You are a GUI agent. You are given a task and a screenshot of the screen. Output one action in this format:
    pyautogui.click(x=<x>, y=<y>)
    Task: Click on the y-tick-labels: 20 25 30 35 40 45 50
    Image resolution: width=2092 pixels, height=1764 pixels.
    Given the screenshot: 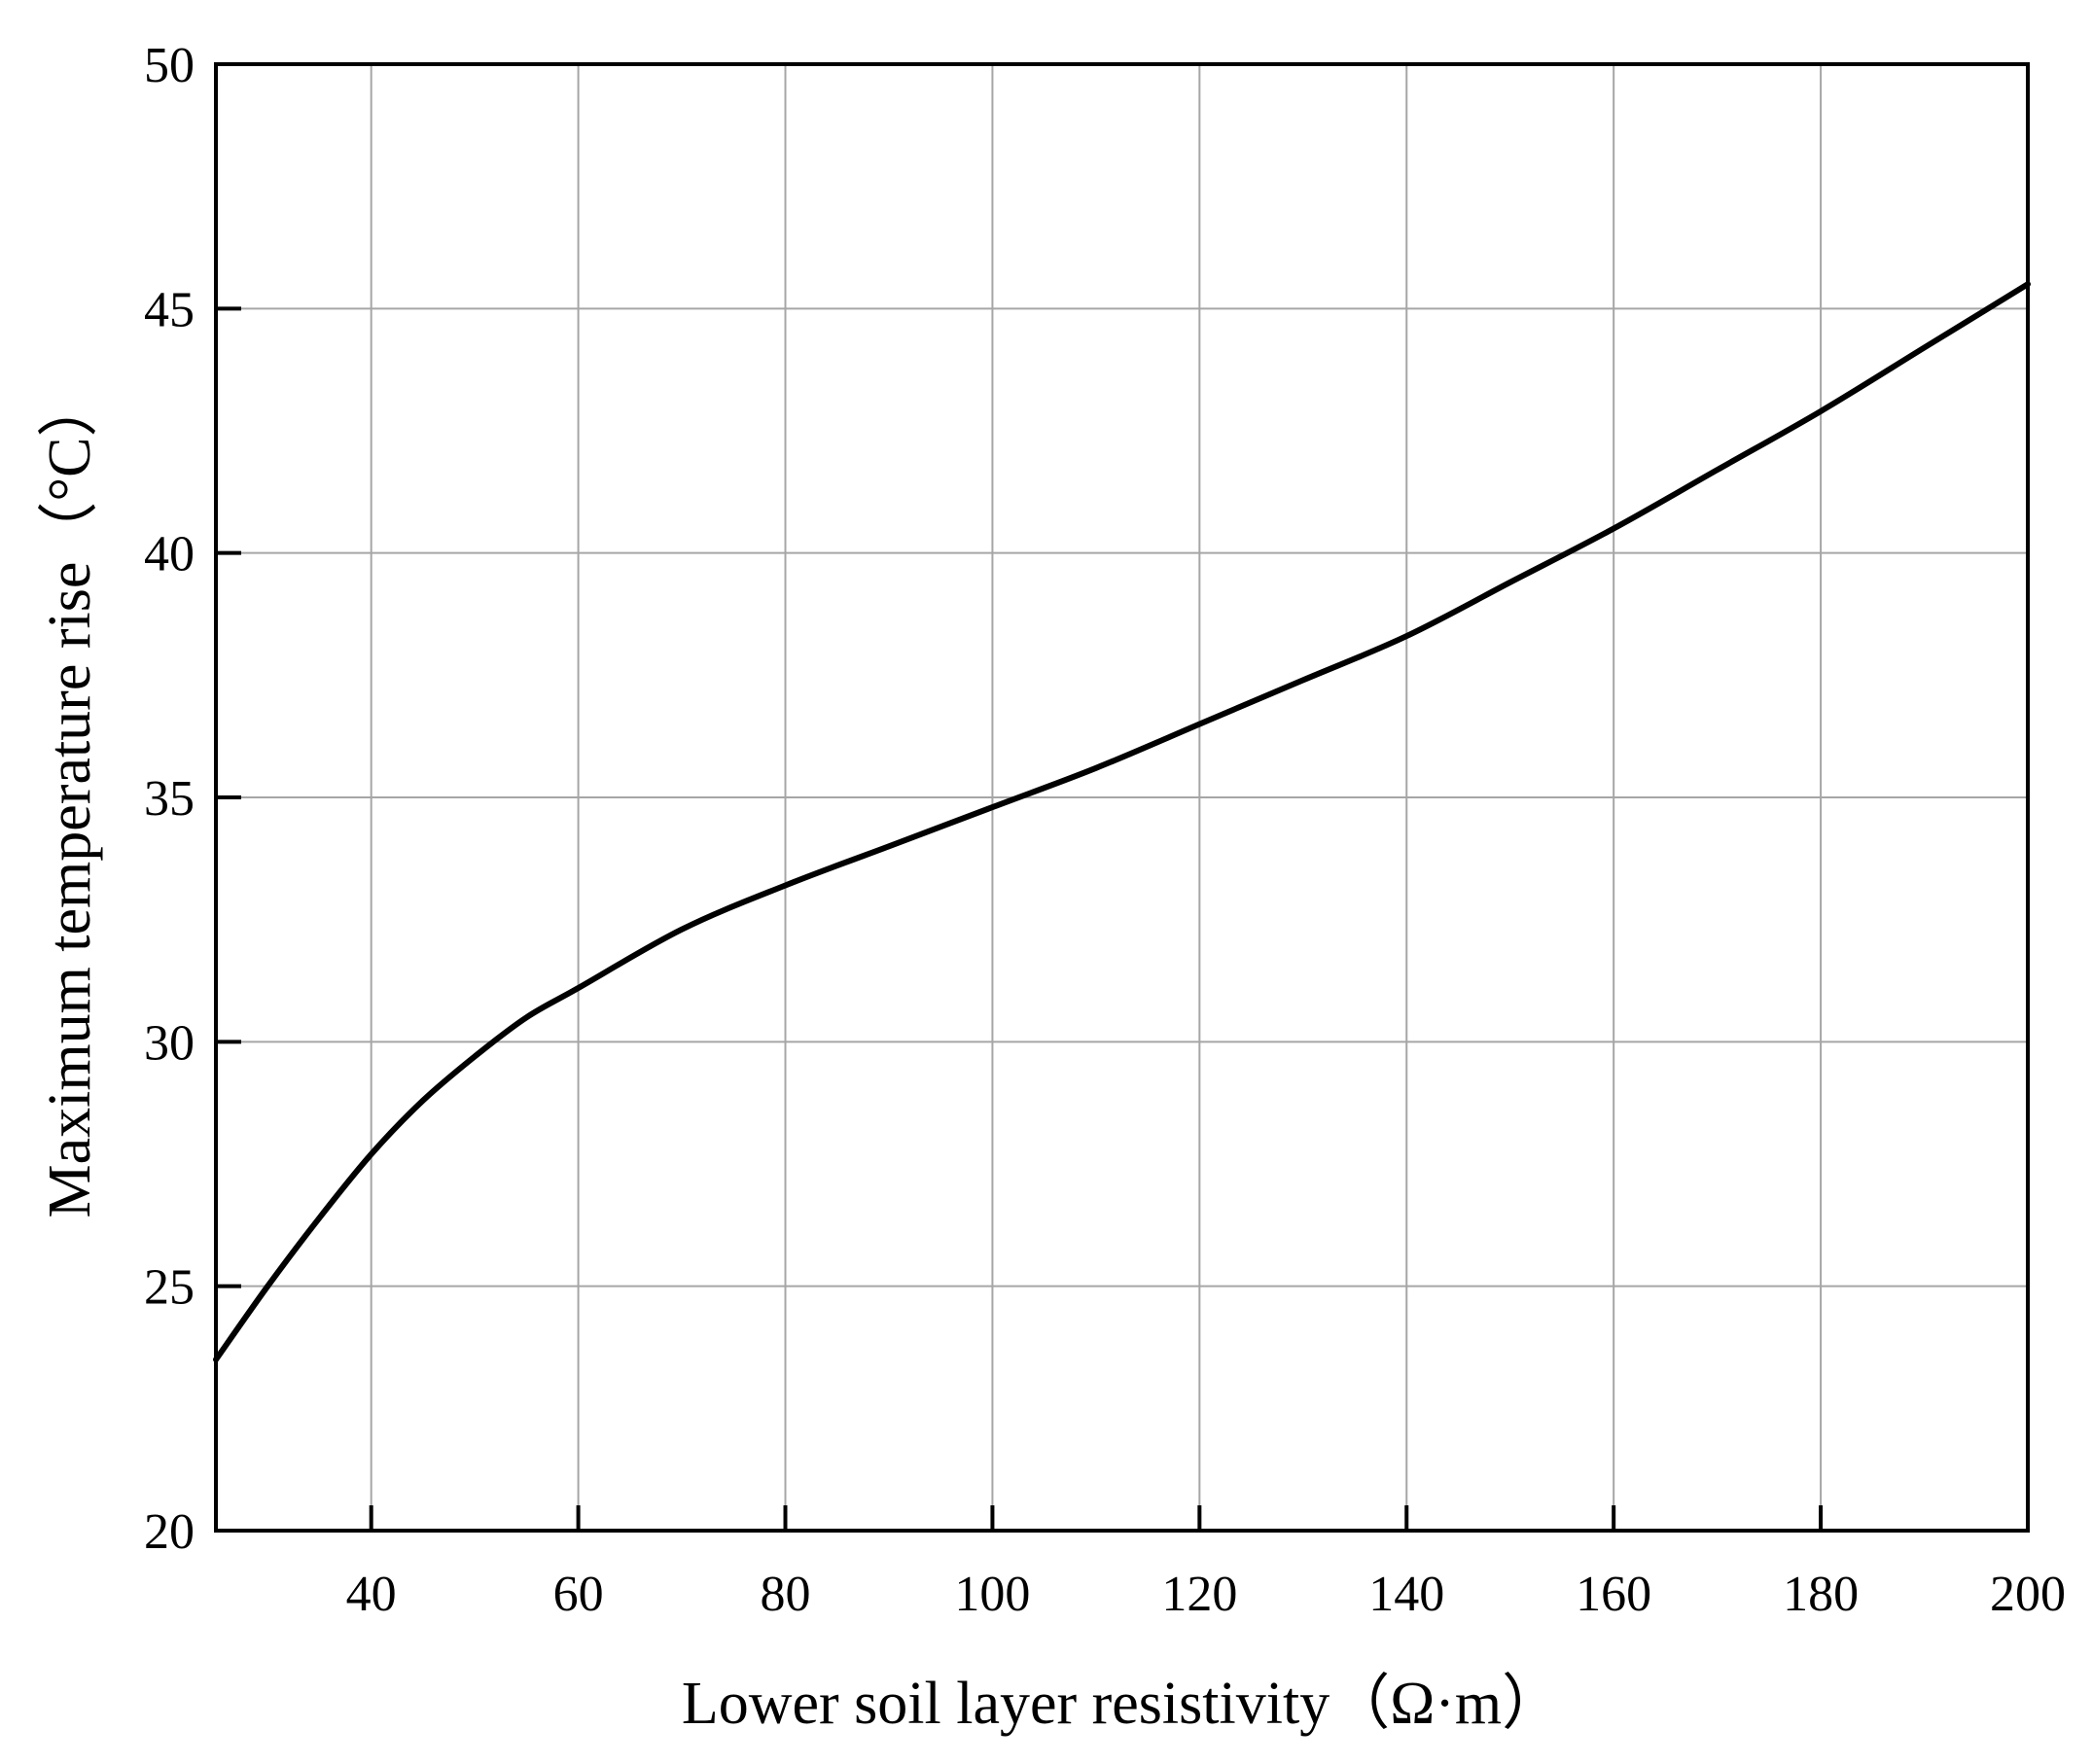 What is the action you would take?
    pyautogui.click(x=169, y=799)
    